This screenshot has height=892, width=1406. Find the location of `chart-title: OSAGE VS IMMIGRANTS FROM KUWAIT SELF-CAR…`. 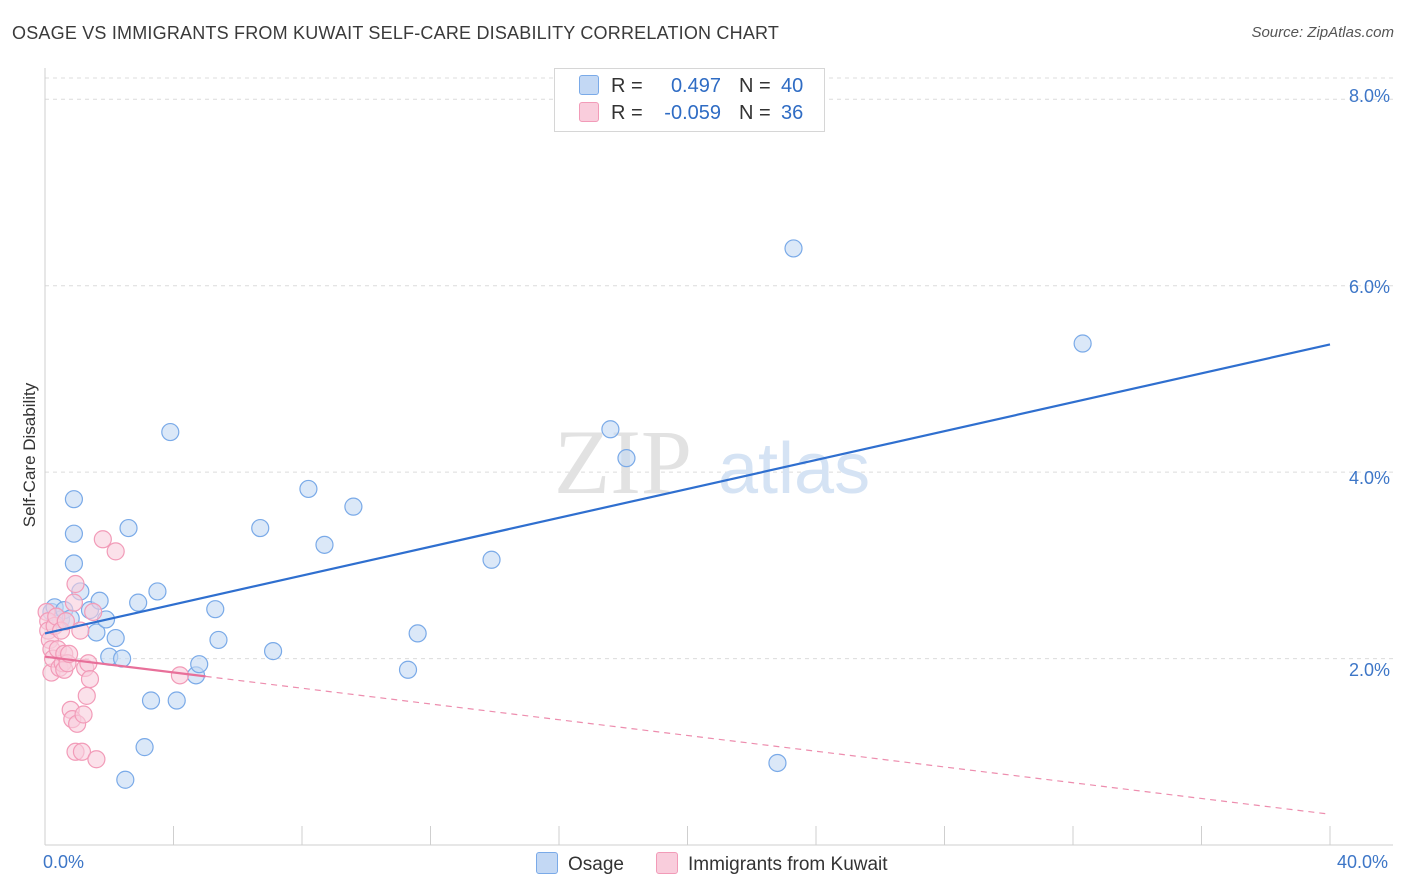

chart-title: OSAGE VS IMMIGRANTS FROM KUWAIT SELF-CAR… is located at coordinates (396, 33).